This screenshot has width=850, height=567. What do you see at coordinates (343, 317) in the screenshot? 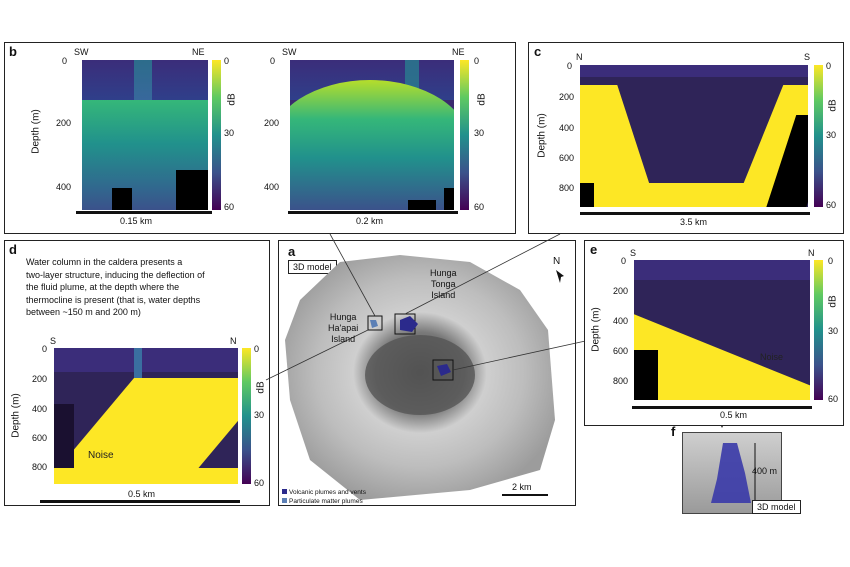
I see `a-haapai-line-1: Hunga` at bounding box center [343, 317].